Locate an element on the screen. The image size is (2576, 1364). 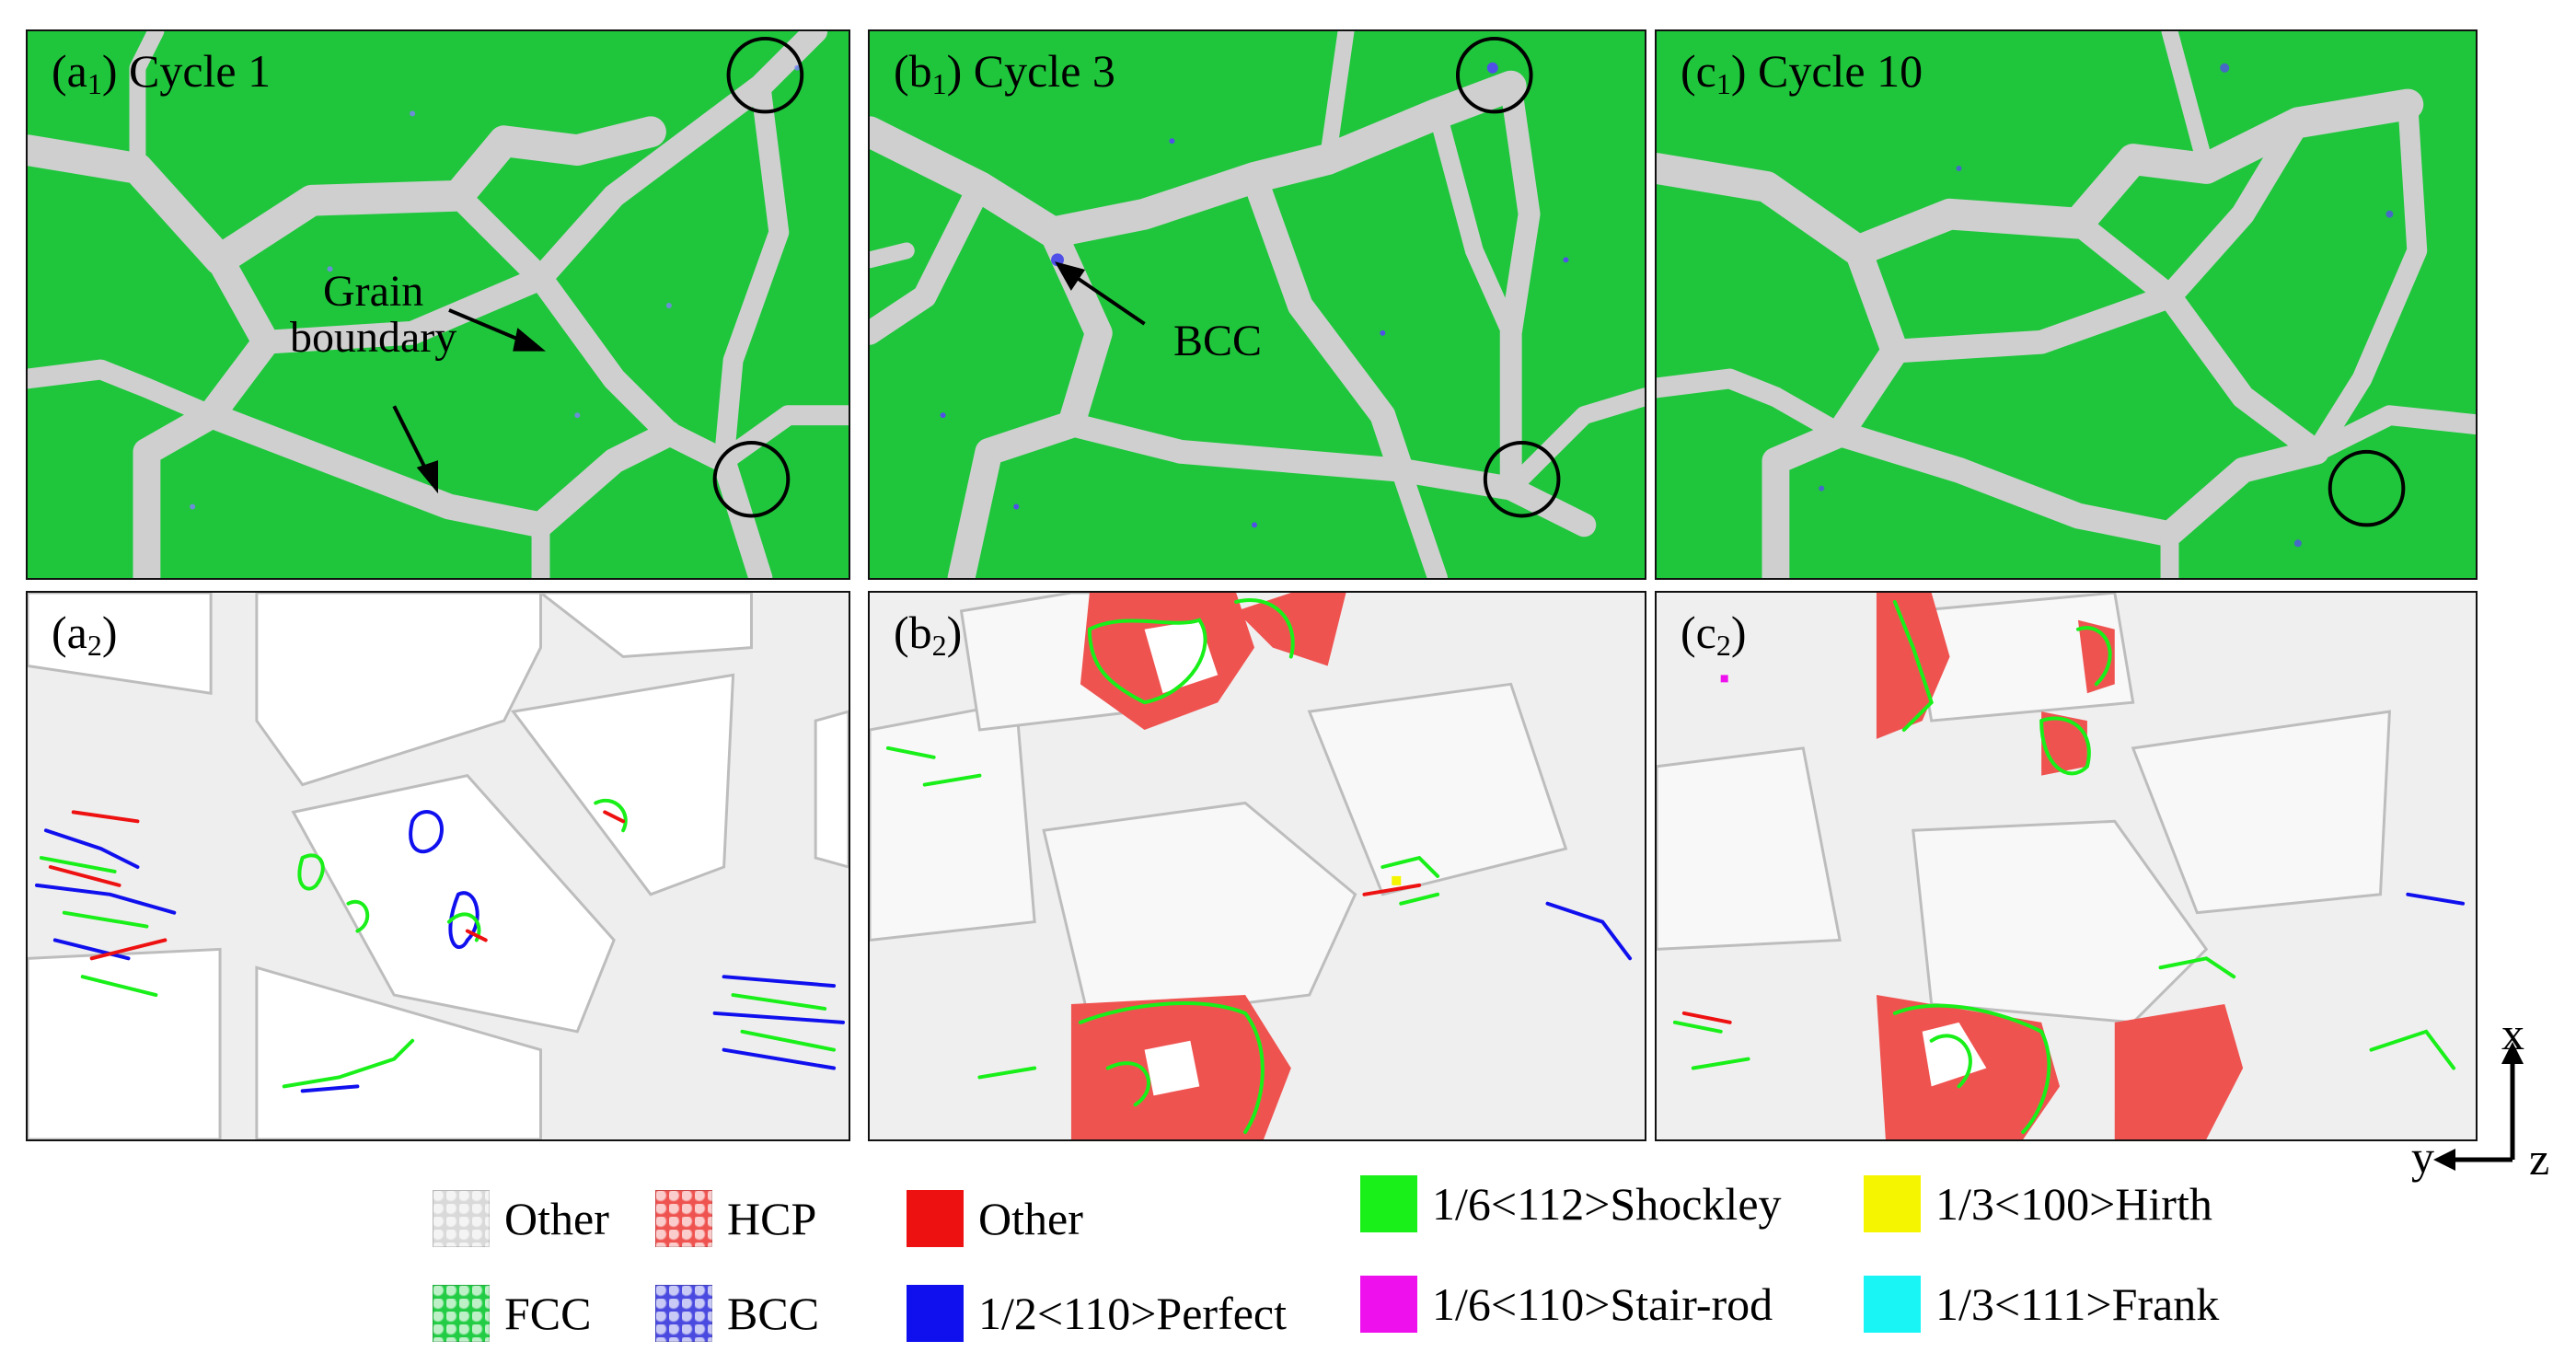
legend-label: BCC is located at coordinates (773, 1313).